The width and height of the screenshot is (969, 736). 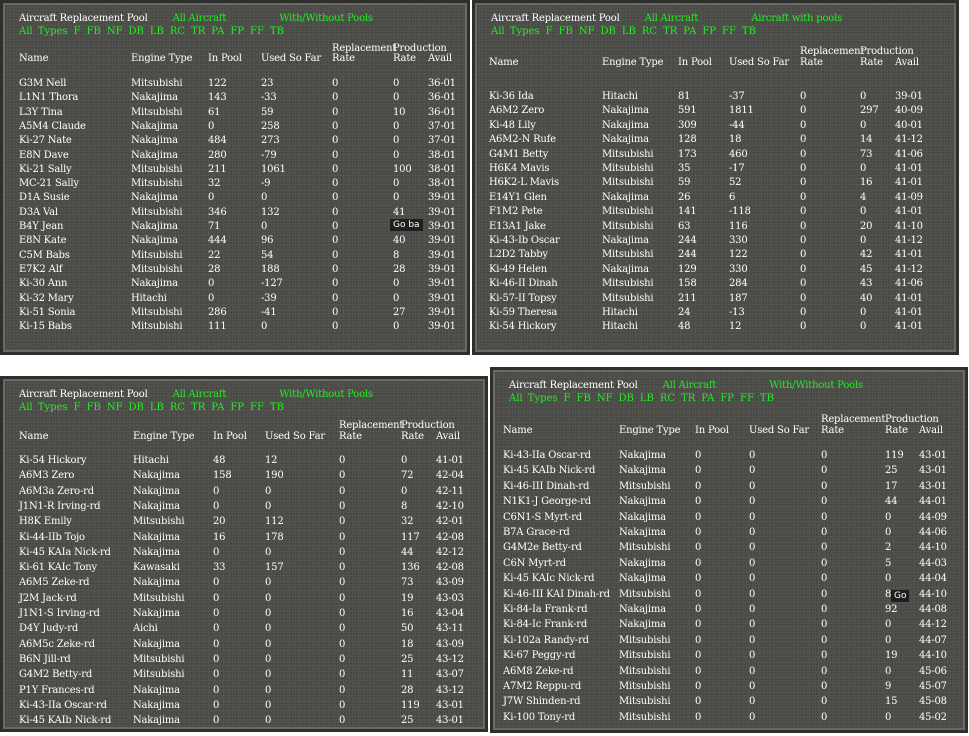 What do you see at coordinates (244, 646) in the screenshot?
I see `table-row: A6M5c Zeke-rd Nakajima 0 0 0 18 43-09` at bounding box center [244, 646].